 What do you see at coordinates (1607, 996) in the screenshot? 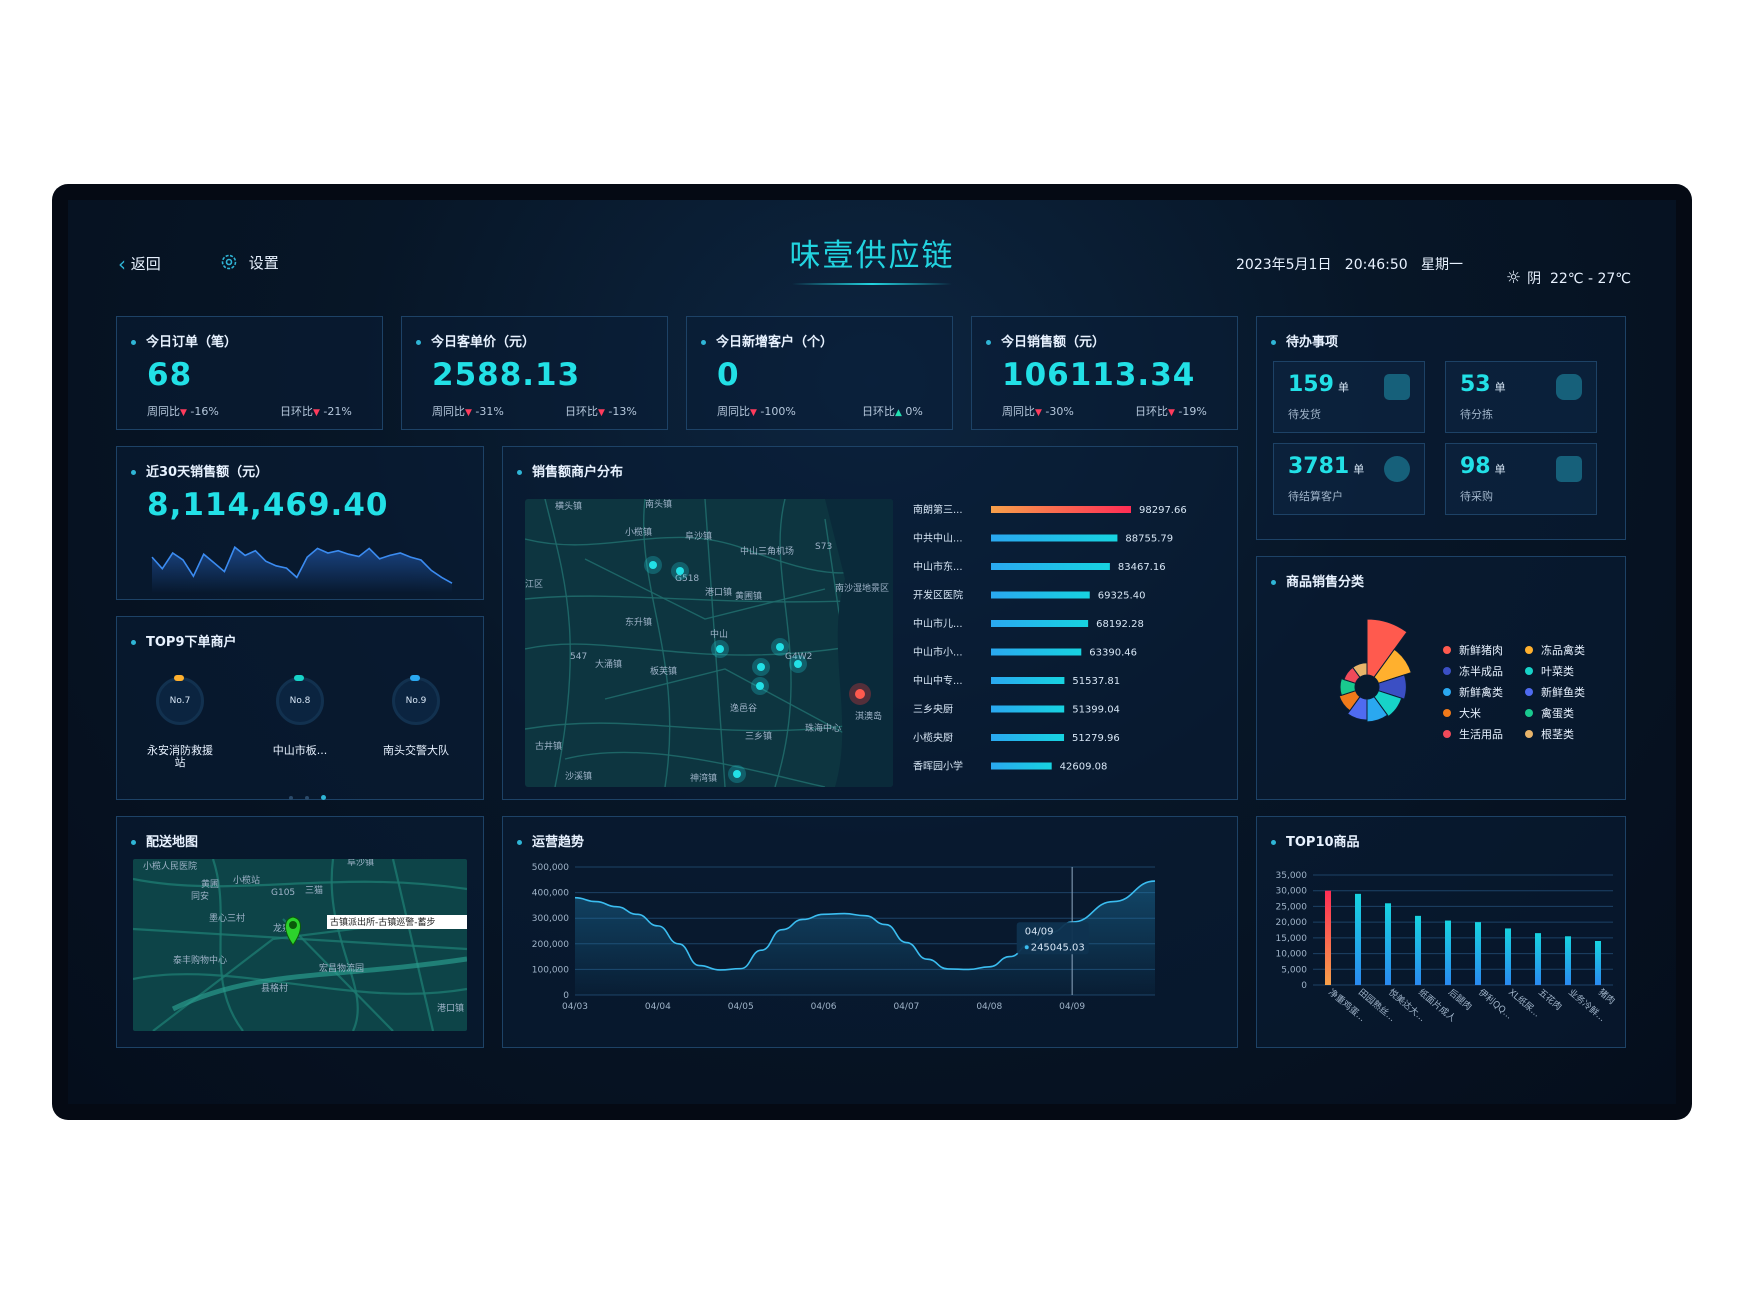
I see `x-tick-label: 猪肉` at bounding box center [1607, 996].